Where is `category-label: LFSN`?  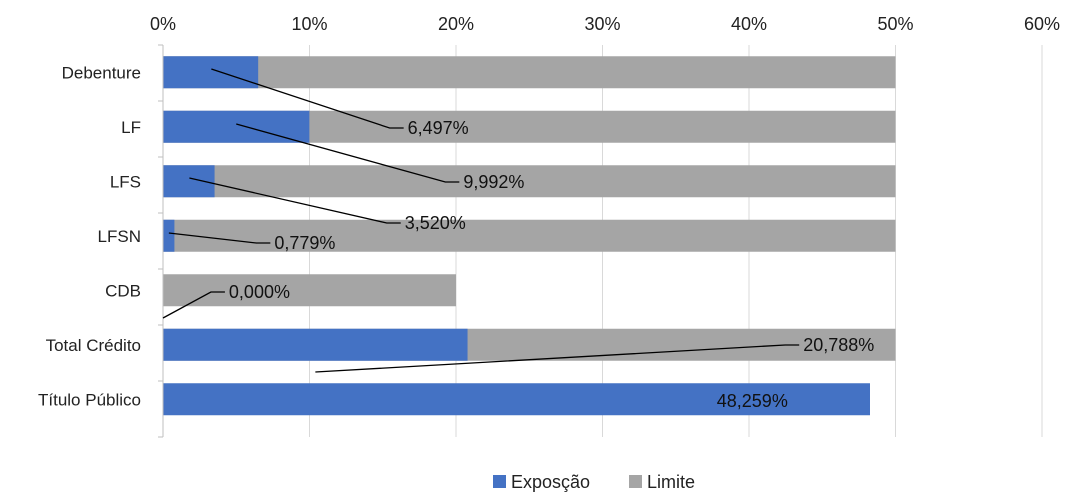
category-label: LFSN is located at coordinates (119, 236).